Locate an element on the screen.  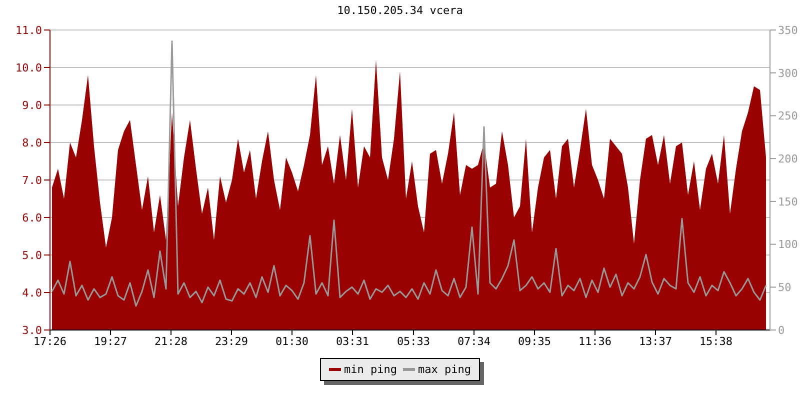
y2-tick-label: 100 is located at coordinates (788, 245).